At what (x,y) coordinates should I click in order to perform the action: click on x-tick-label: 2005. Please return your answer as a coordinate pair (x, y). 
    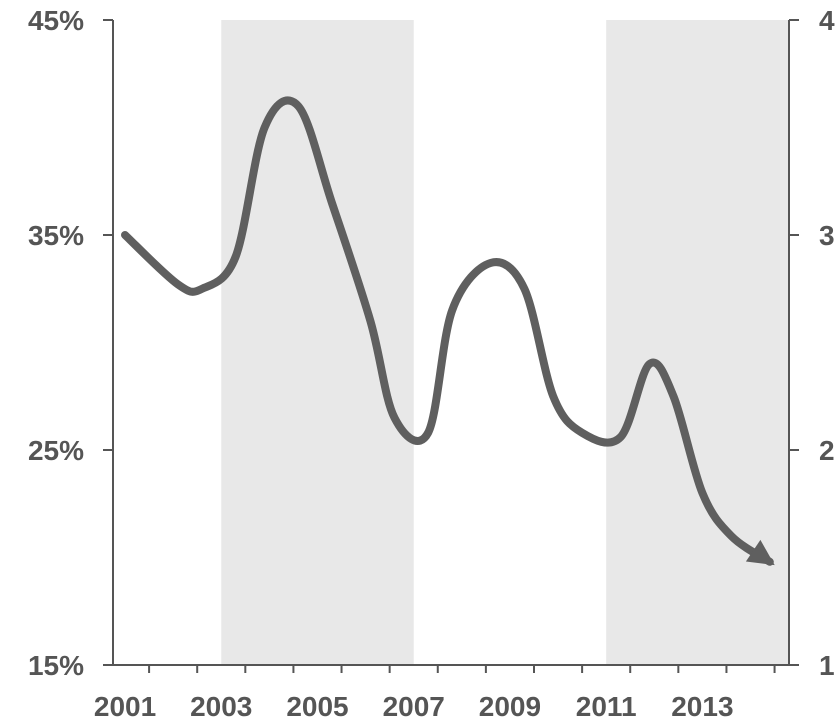
    Looking at the image, I should click on (317, 706).